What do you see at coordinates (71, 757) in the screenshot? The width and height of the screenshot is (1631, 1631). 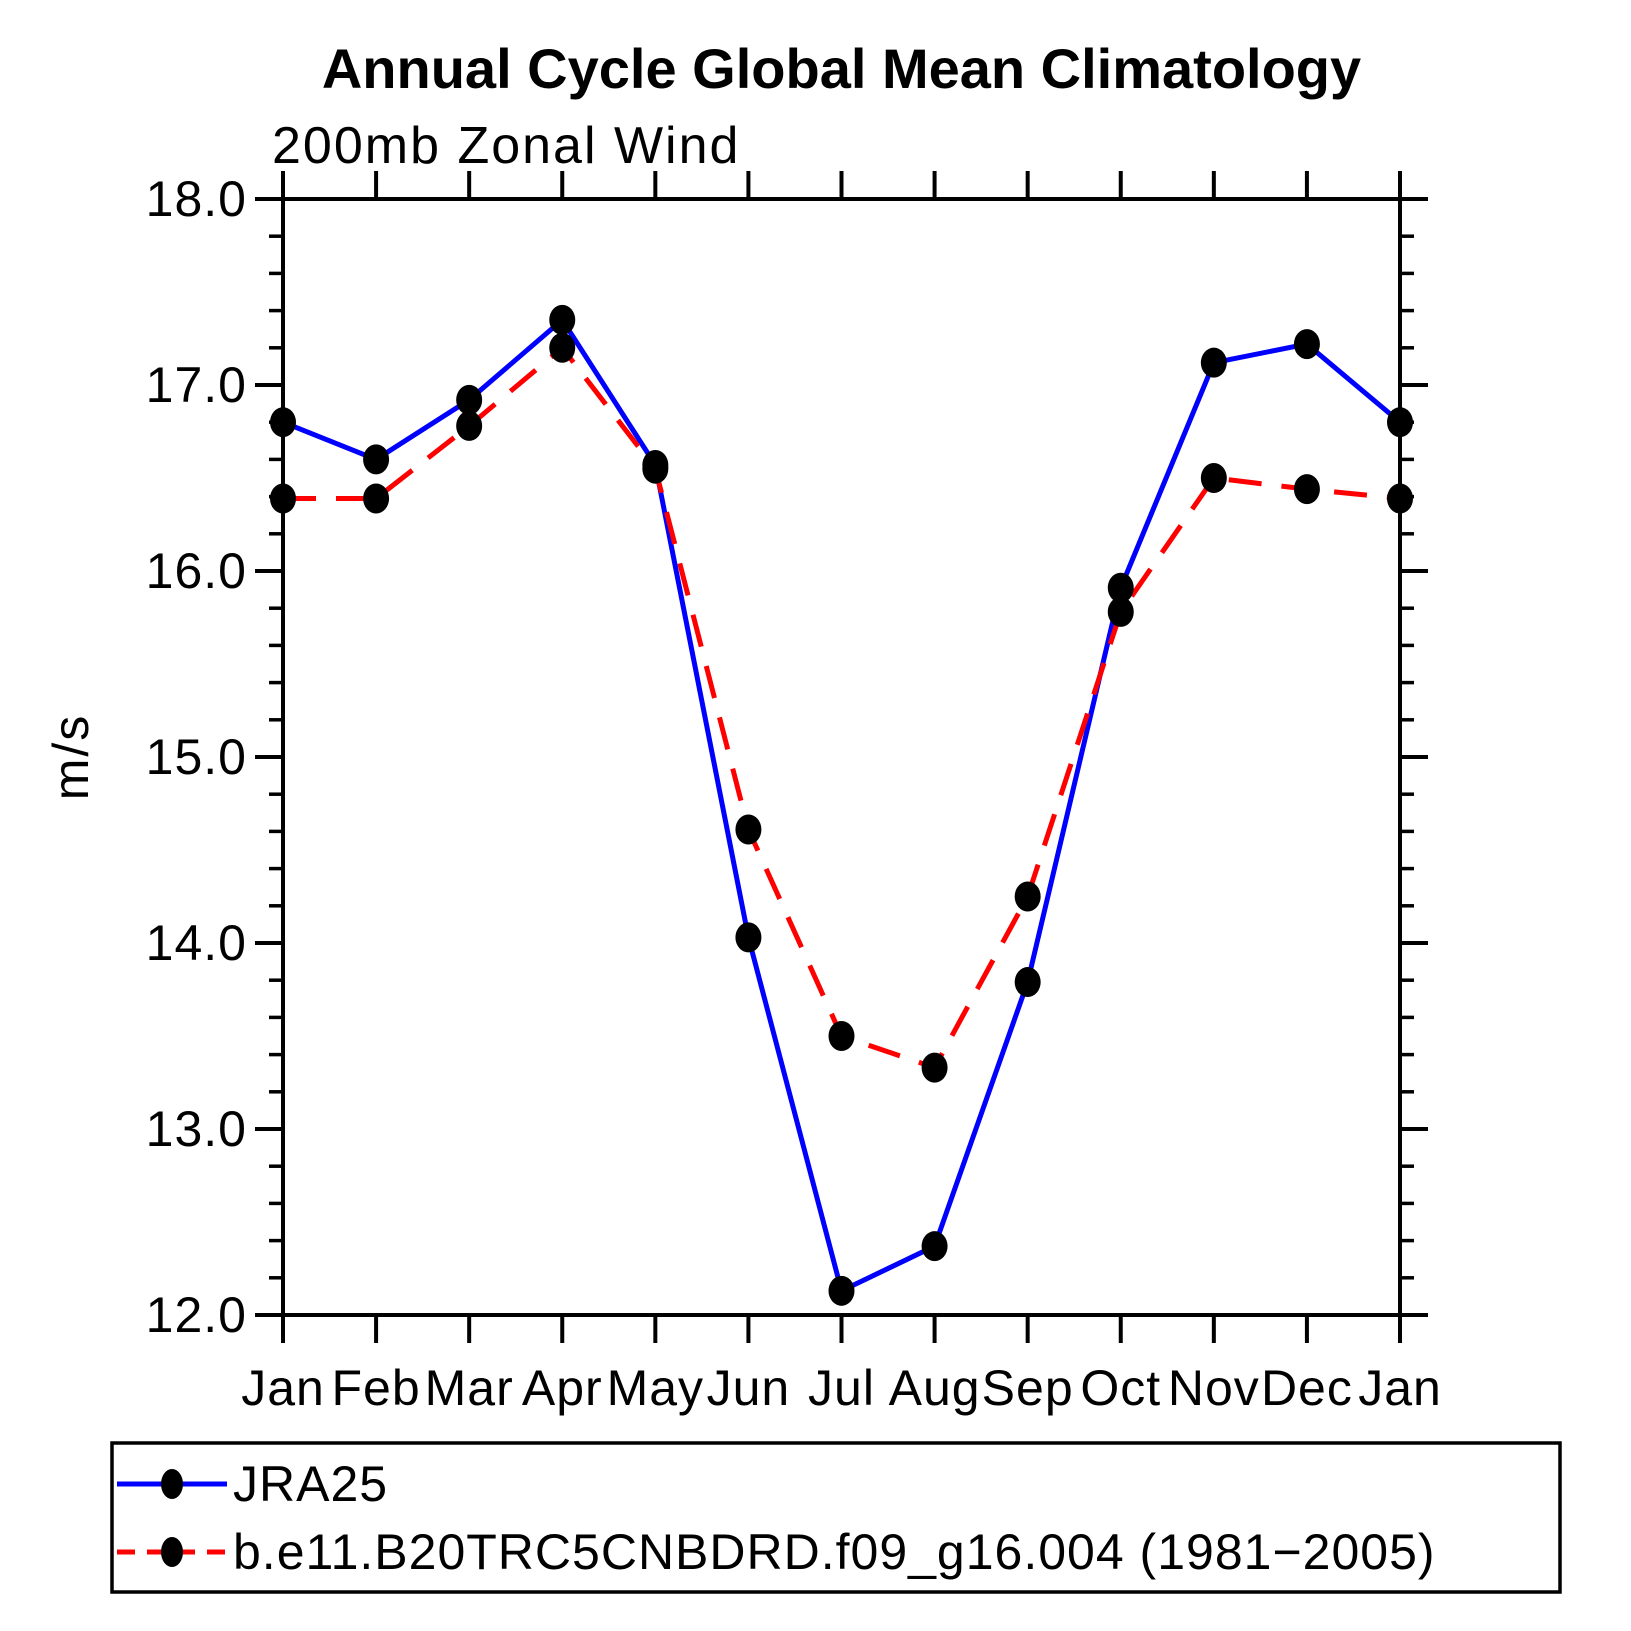 I see `y-axis-label: m/s` at bounding box center [71, 757].